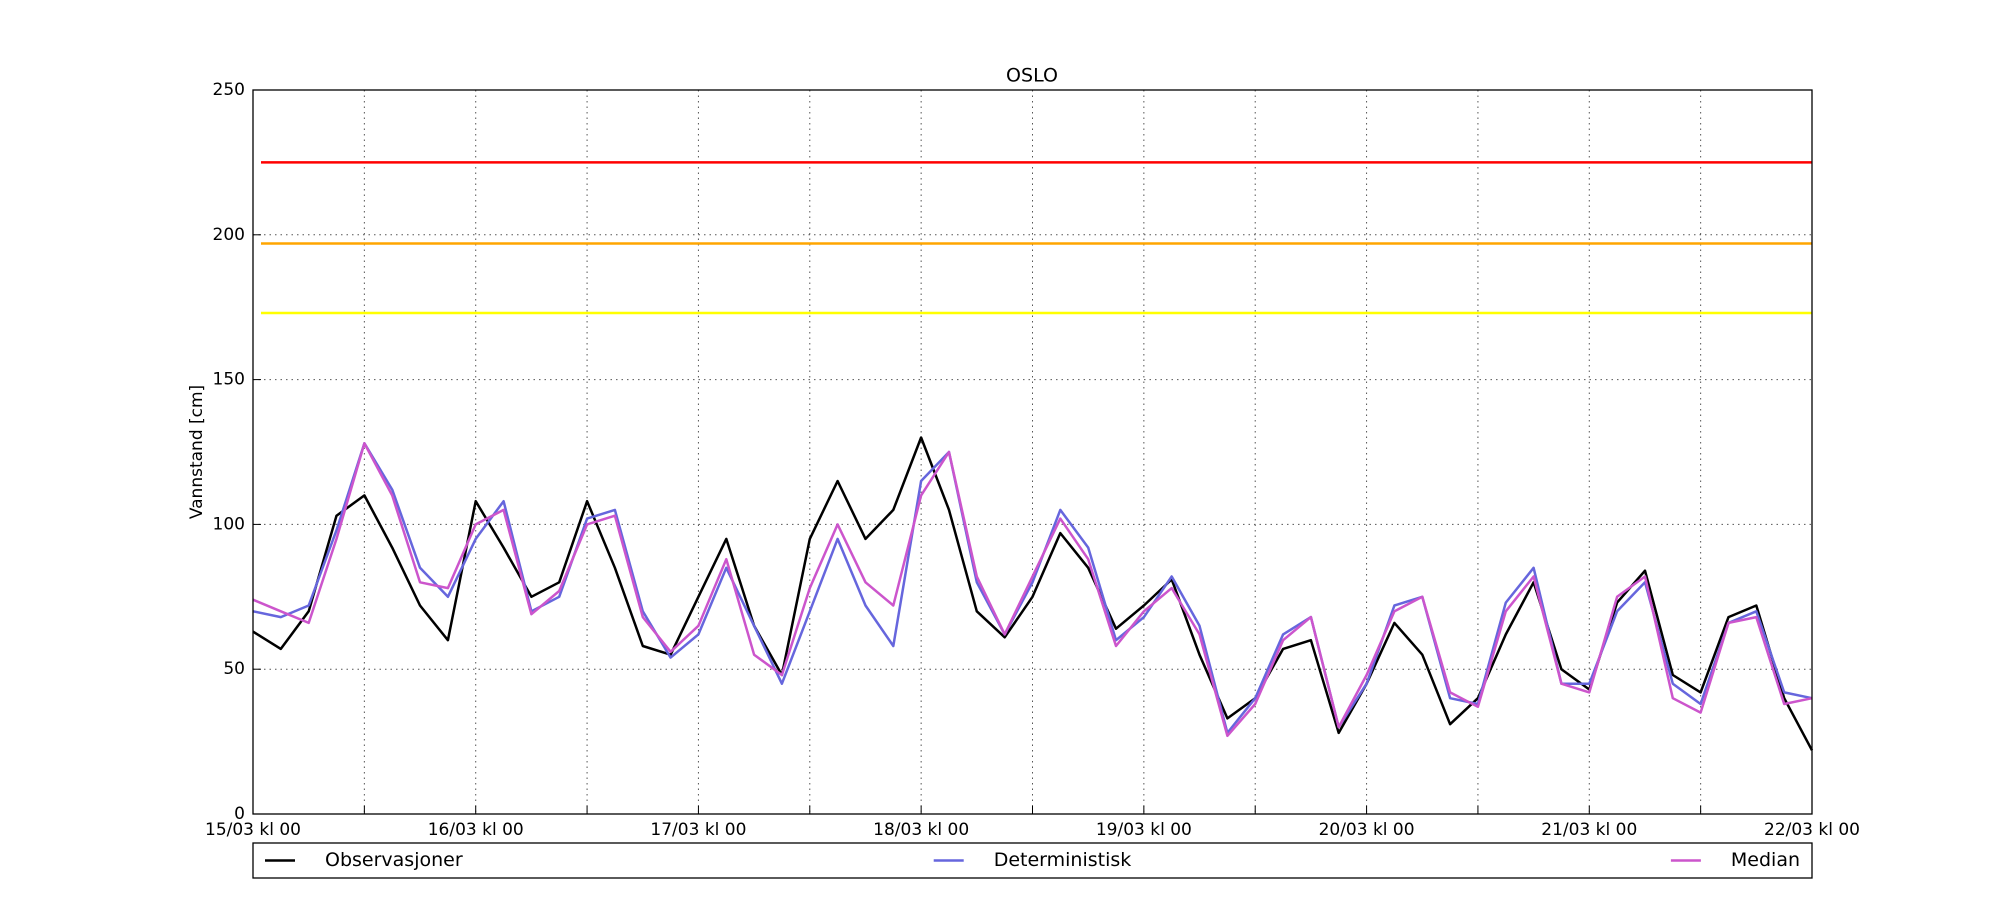  What do you see at coordinates (229, 90) in the screenshot?
I see `y-tick-label: 250` at bounding box center [229, 90].